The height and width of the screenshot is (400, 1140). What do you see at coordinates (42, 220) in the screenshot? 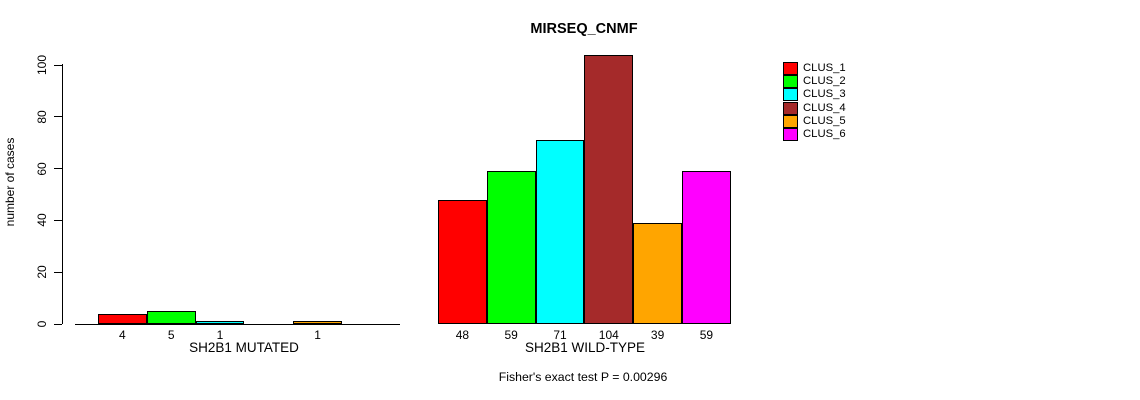
I see `y-tick-label: 40` at bounding box center [42, 220].